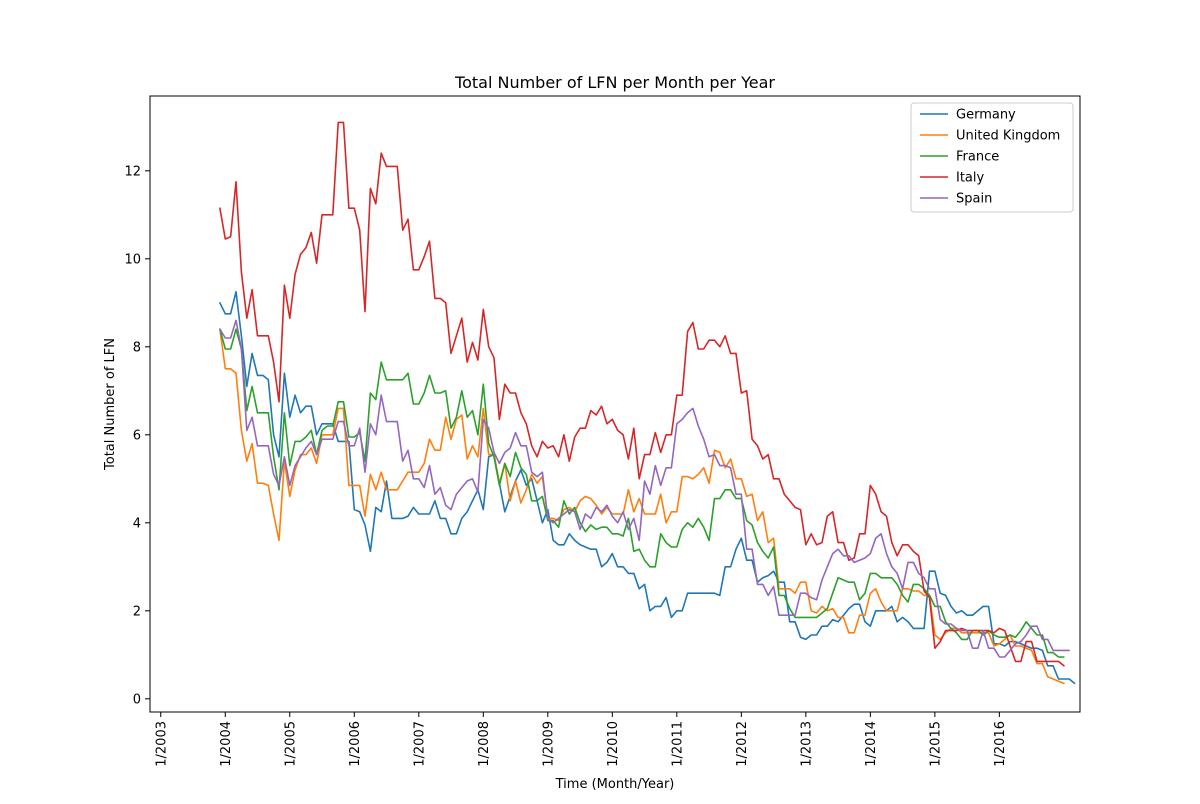  I want to click on x-tick-label: 1/2012, so click(742, 744).